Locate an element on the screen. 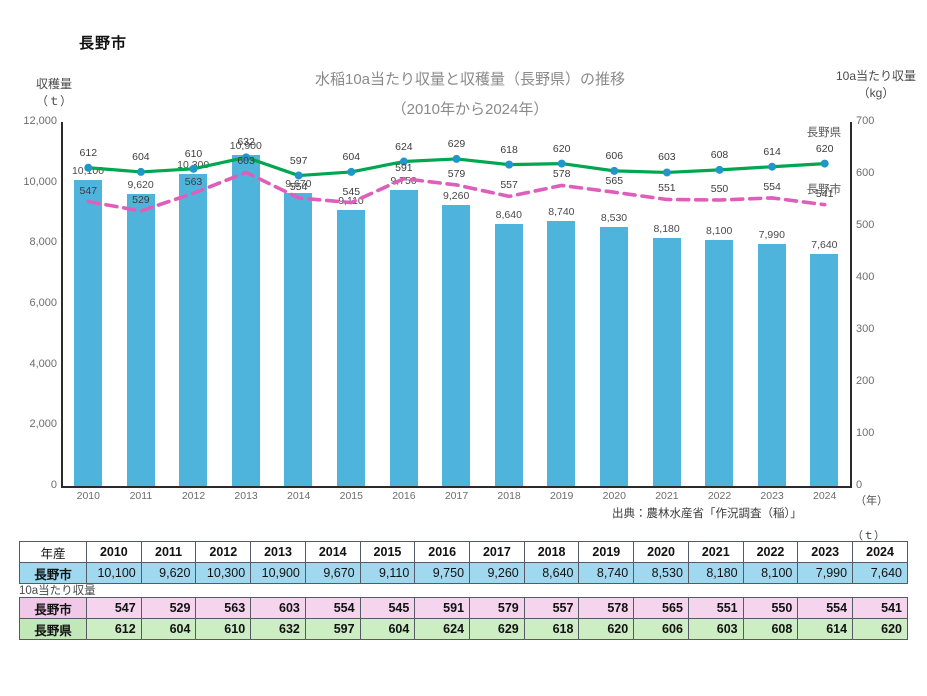  city-yield-value-label: 545 is located at coordinates (351, 191).